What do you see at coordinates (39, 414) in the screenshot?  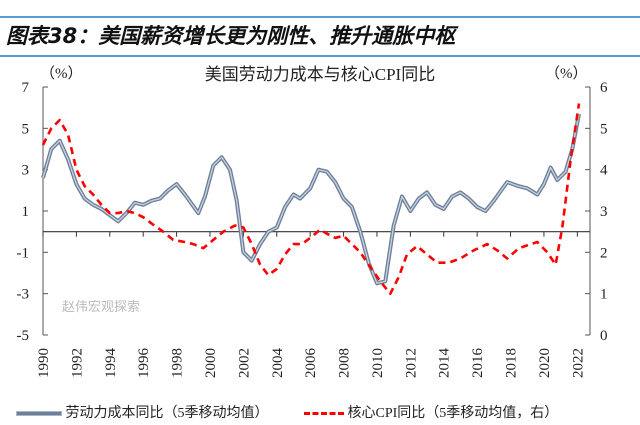 I see `legend-swatch-solid` at bounding box center [39, 414].